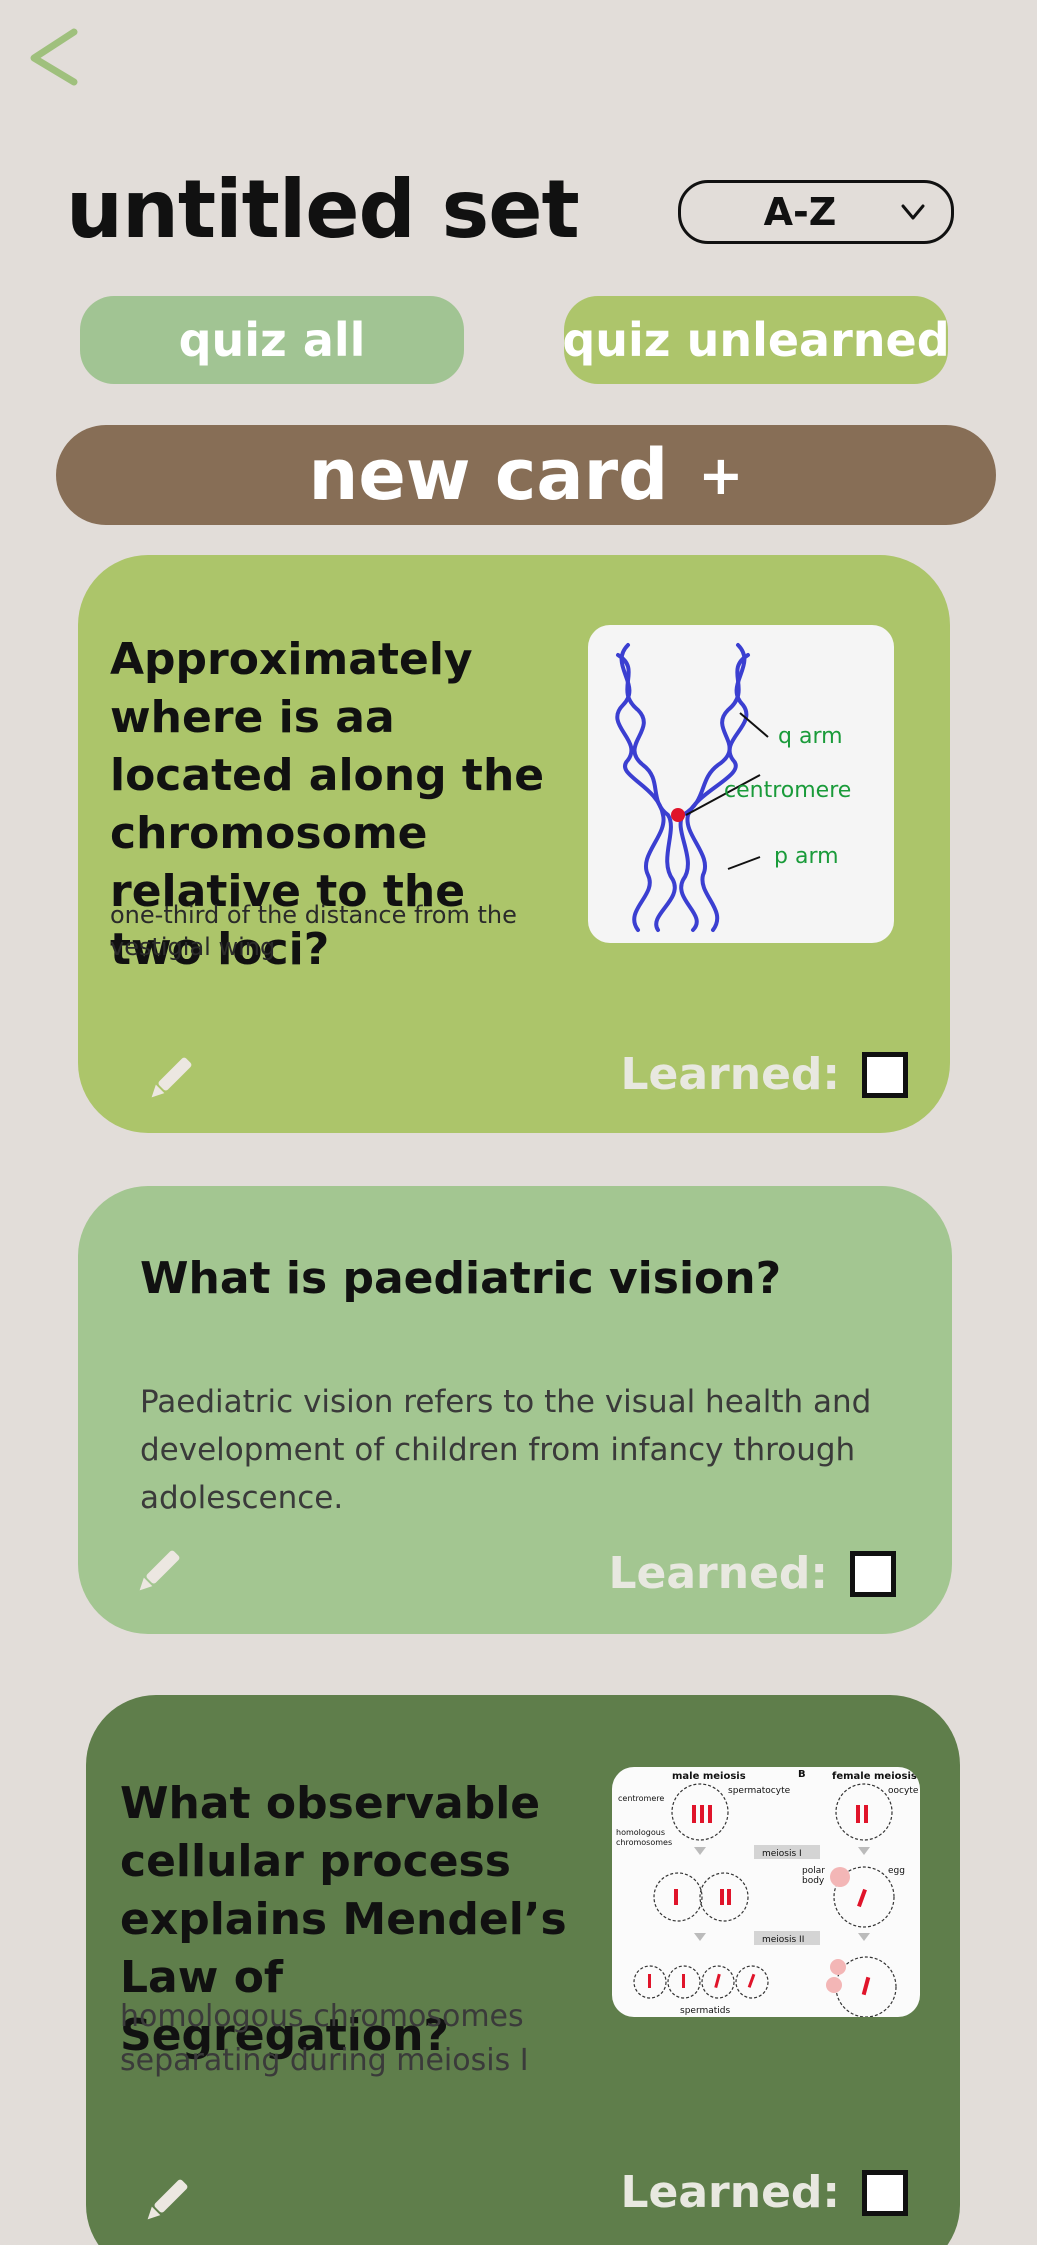 The image size is (1037, 2245). I want to click on back-button, so click(57, 58).